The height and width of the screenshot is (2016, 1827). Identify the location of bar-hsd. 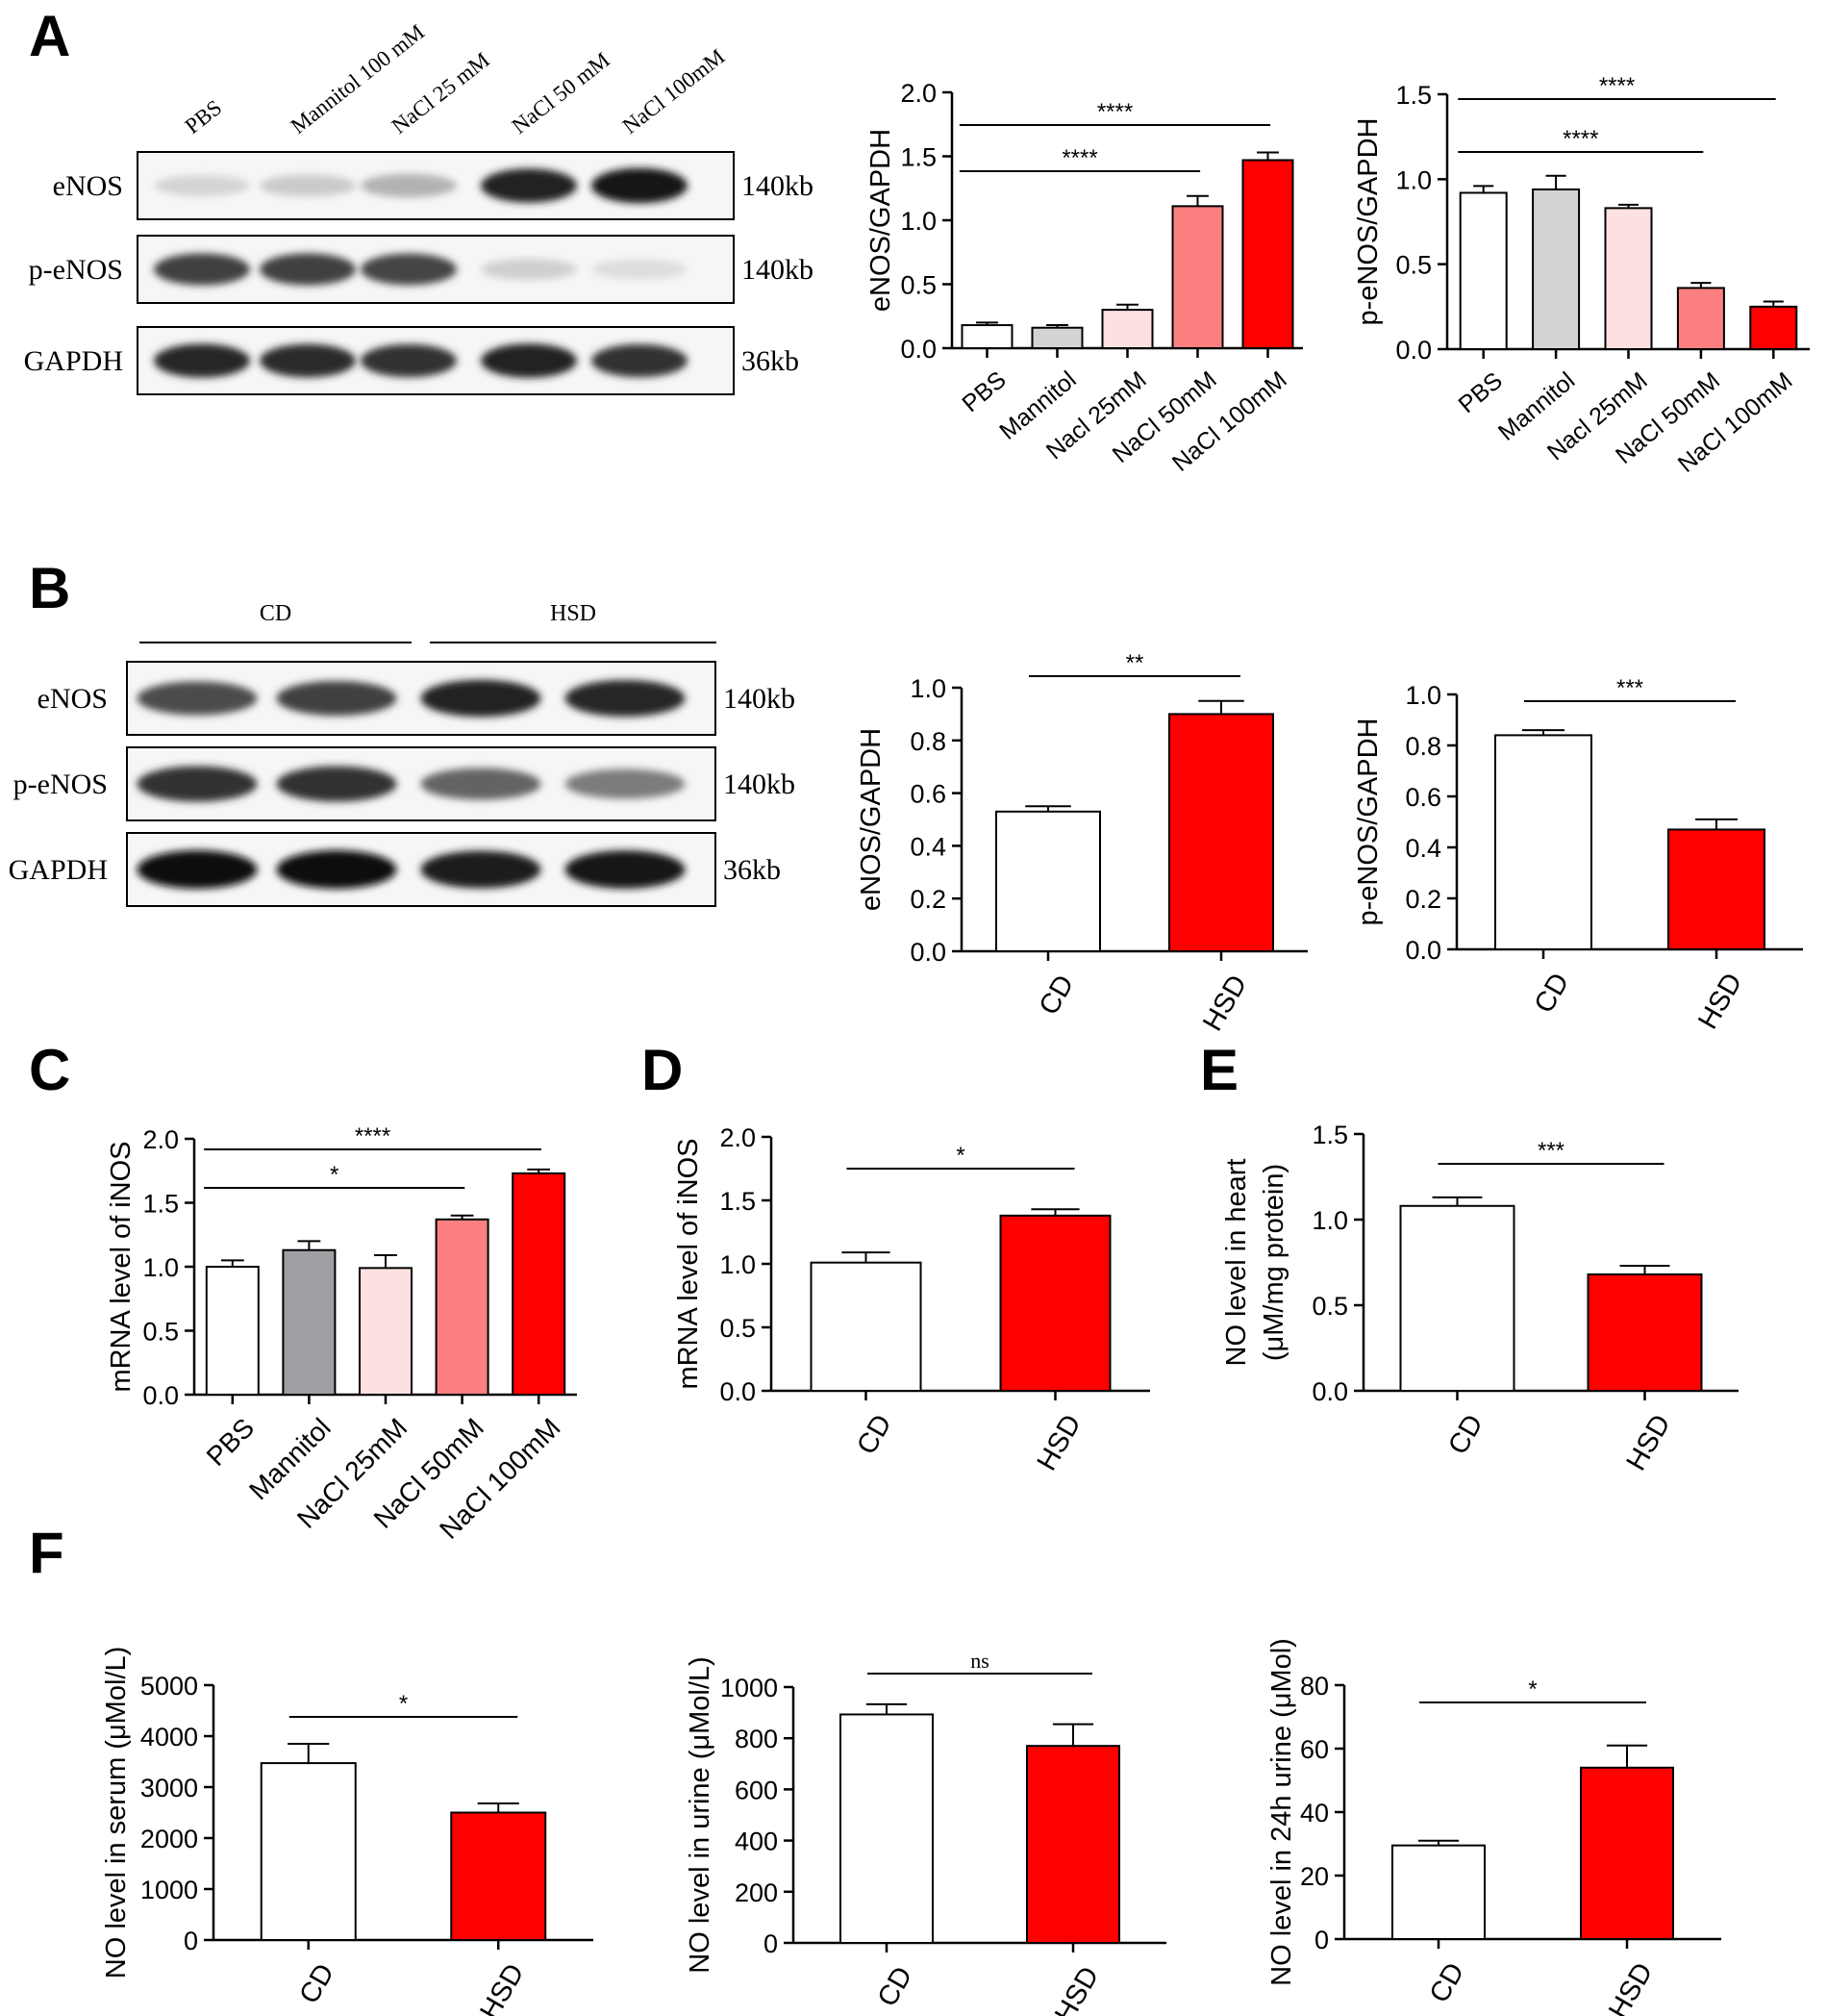
(1221, 833).